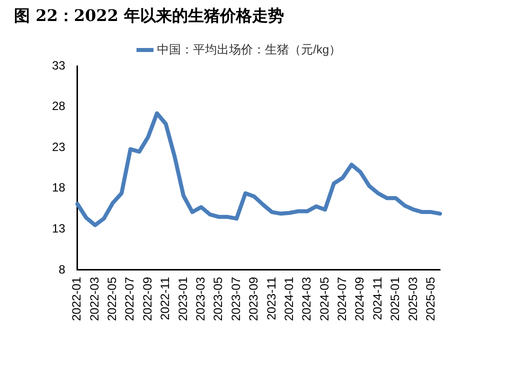 This screenshot has width=515, height=372. Describe the element at coordinates (59, 65) in the screenshot. I see `y-tick-label: 33` at that location.